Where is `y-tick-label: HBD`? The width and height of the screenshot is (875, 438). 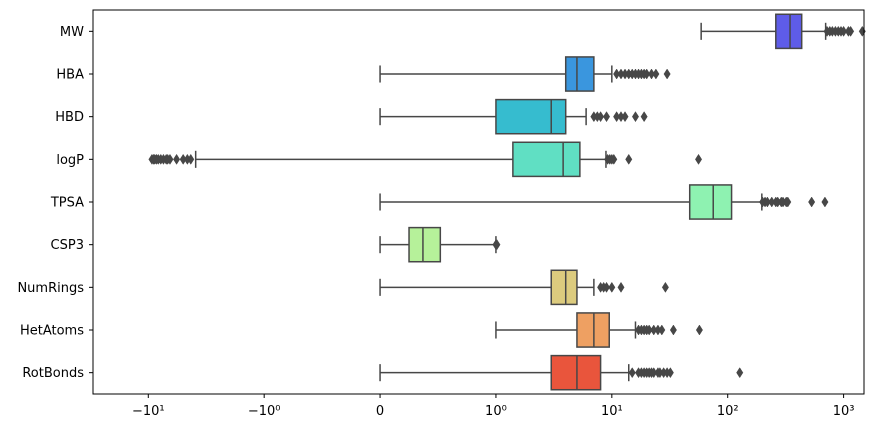 y-tick-label: HBD is located at coordinates (69, 117).